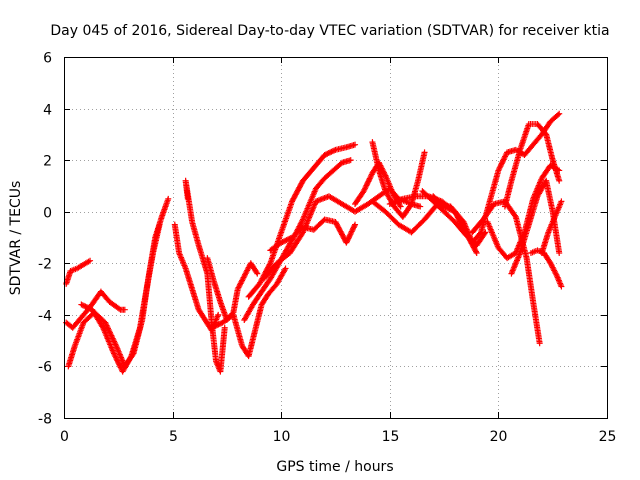  What do you see at coordinates (499, 437) in the screenshot?
I see `x-tick-label: 20` at bounding box center [499, 437].